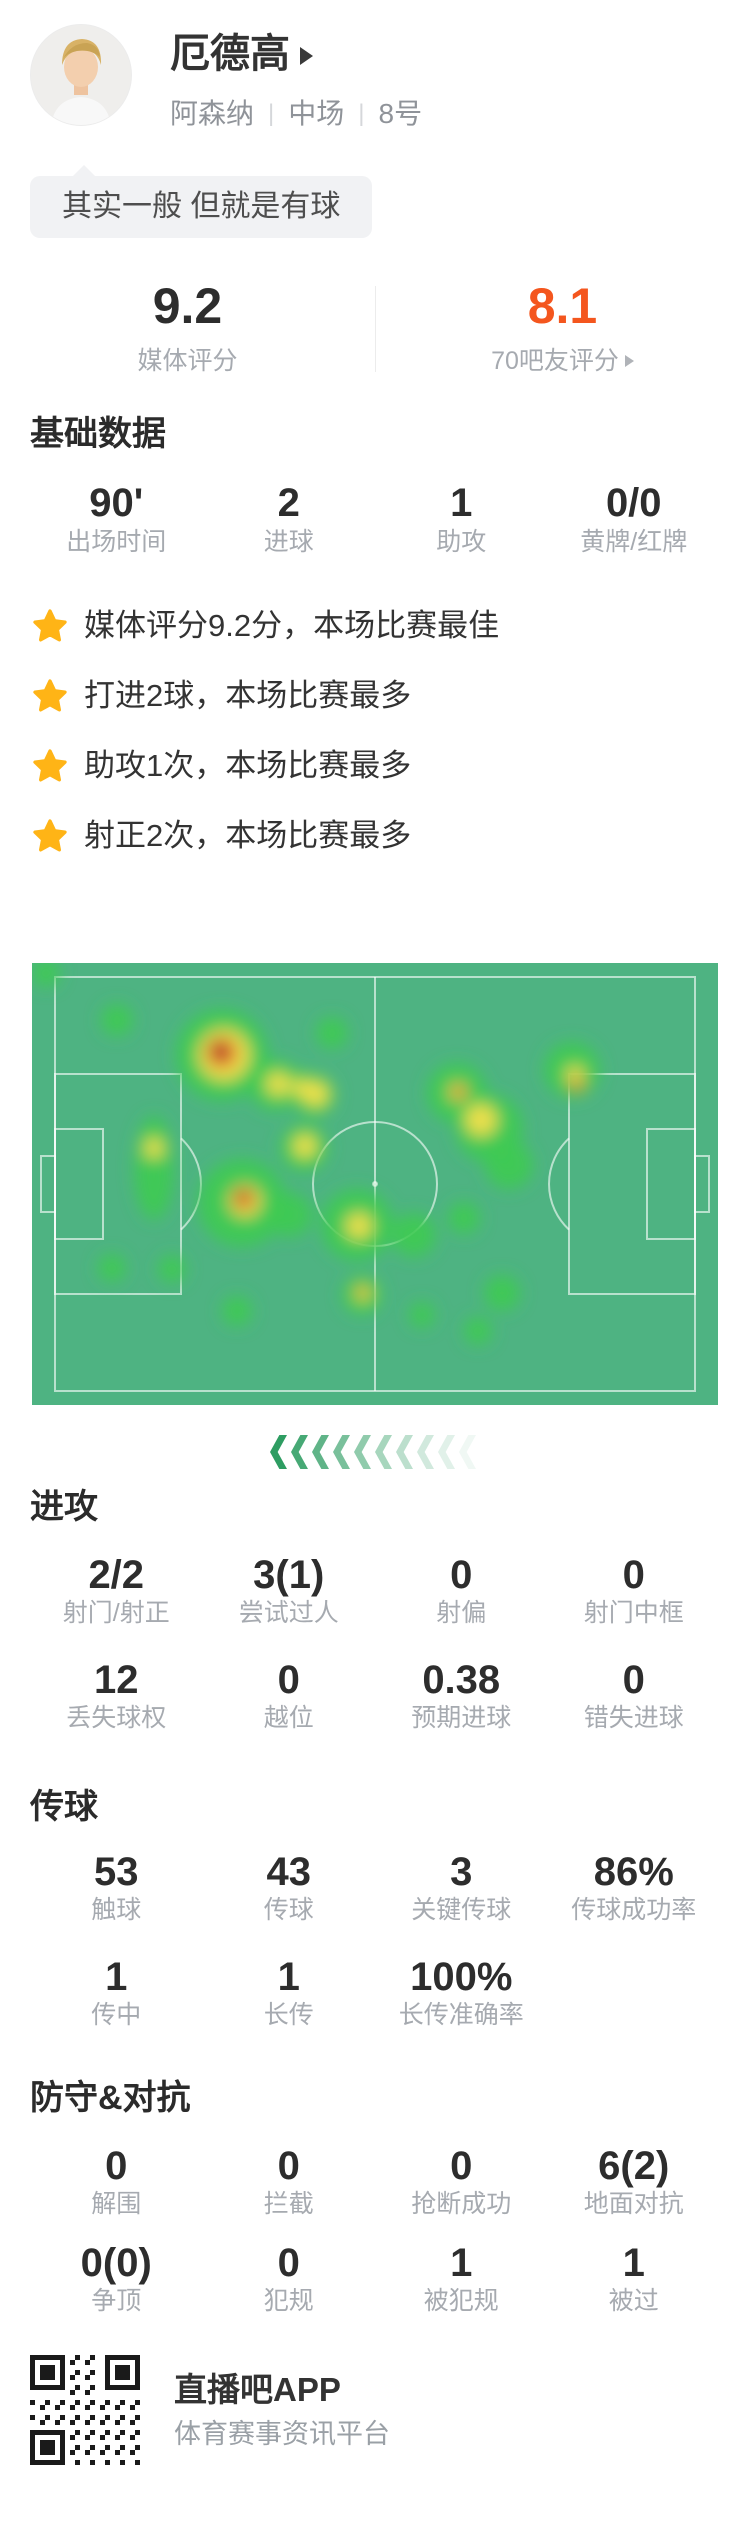 The height and width of the screenshot is (2528, 750). I want to click on player-avatar, so click(81, 75).